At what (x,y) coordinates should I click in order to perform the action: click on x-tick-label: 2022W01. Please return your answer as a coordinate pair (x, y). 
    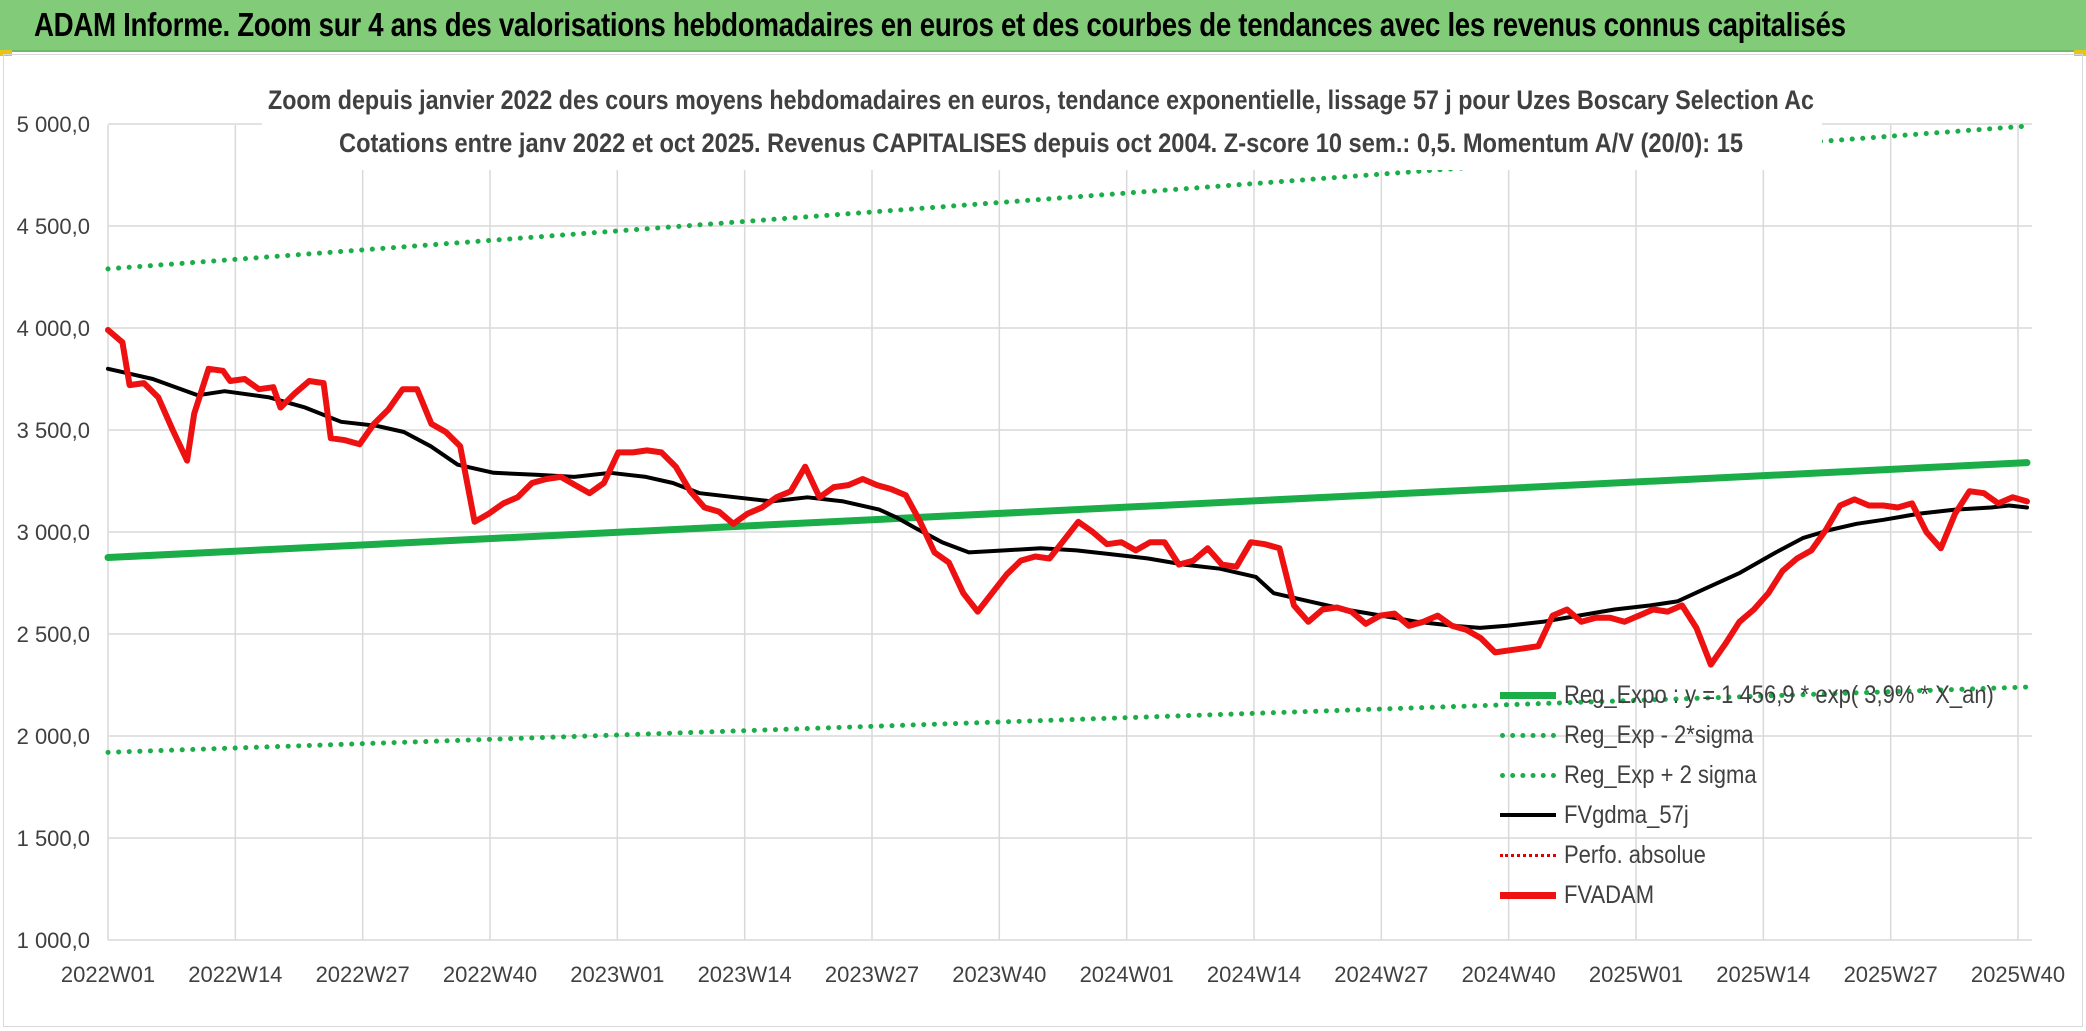
    Looking at the image, I should click on (108, 974).